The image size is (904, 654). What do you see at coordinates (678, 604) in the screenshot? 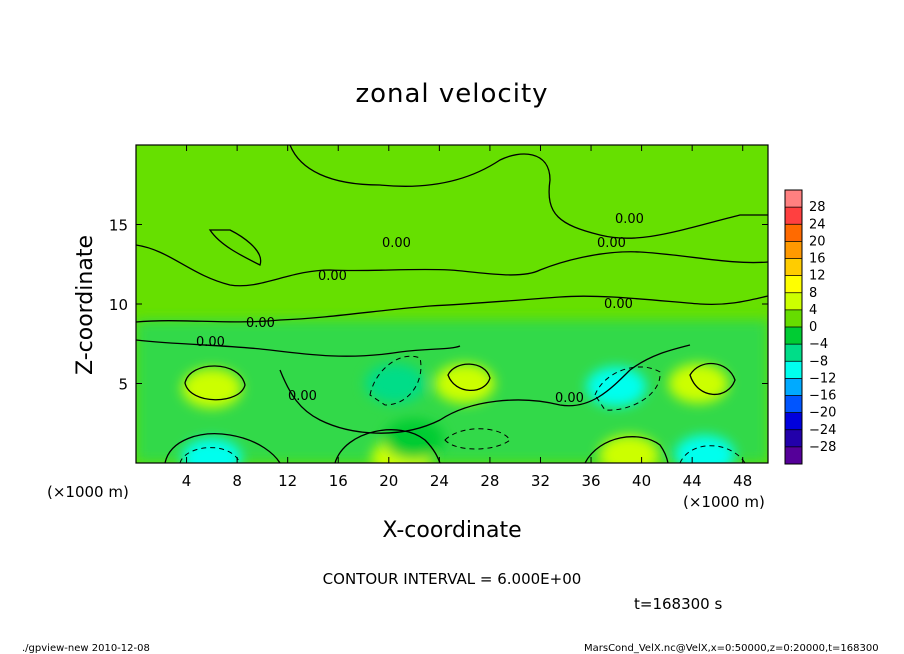
I see `time-text: t=168300 s` at bounding box center [678, 604].